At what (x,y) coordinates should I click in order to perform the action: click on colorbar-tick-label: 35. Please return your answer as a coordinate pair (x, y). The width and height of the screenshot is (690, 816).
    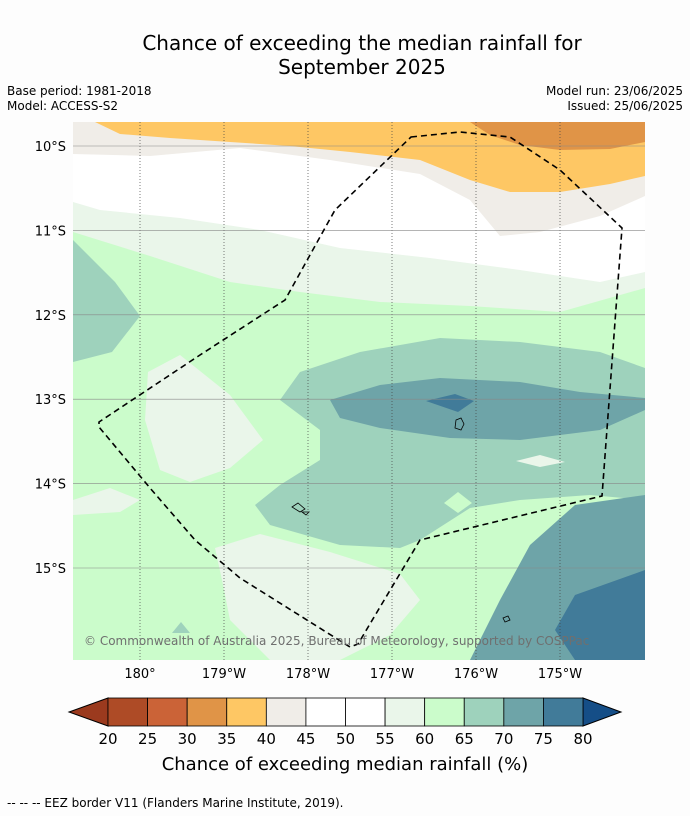
    Looking at the image, I should click on (226, 739).